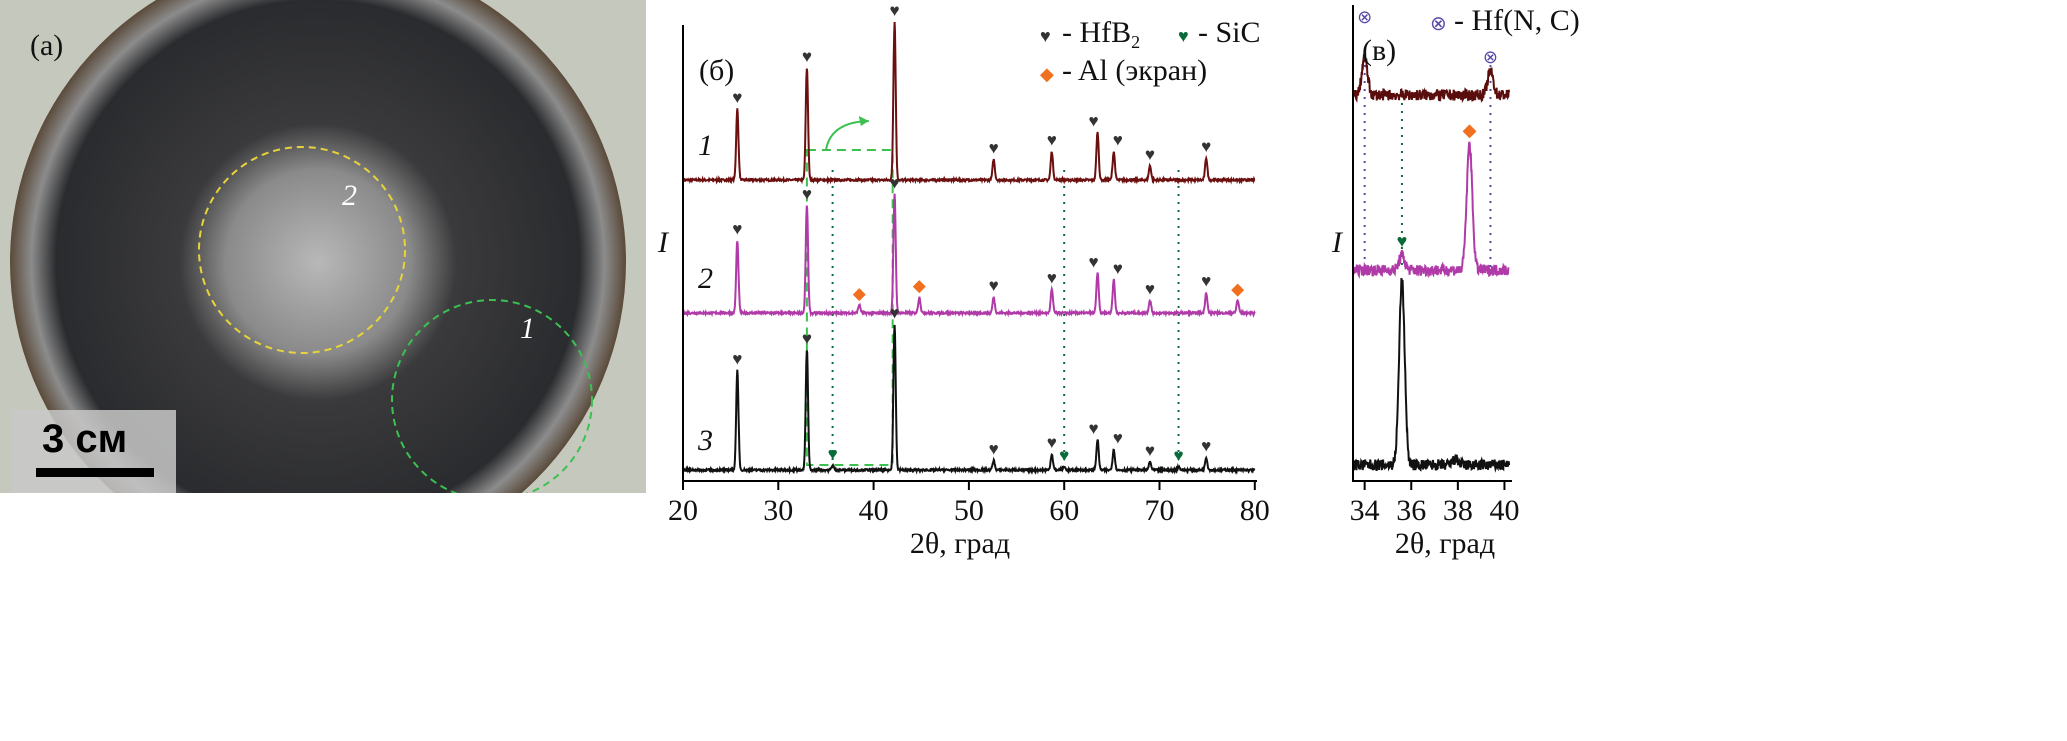  I want to click on curve-label-3: 3, so click(705, 440).